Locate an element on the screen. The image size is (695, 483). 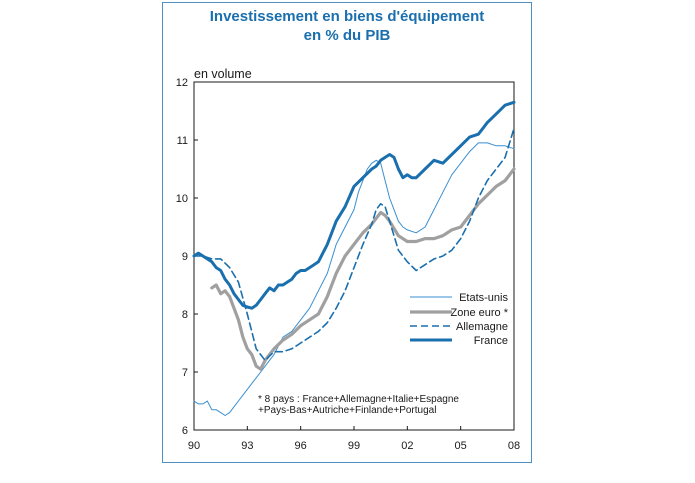
y-tick-label-6: 12 is located at coordinates (182, 83).